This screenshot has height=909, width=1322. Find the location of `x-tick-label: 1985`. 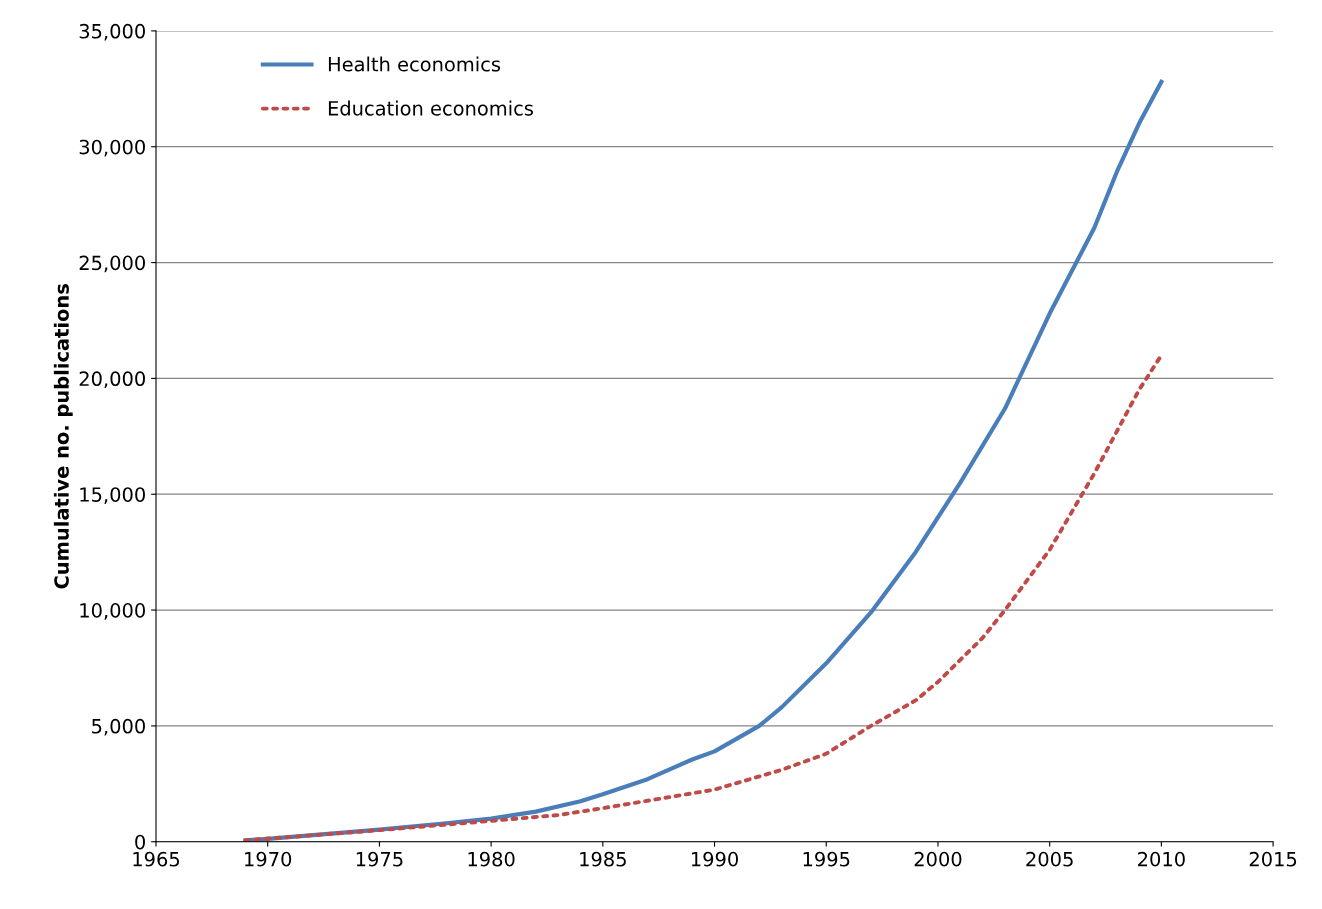

x-tick-label: 1985 is located at coordinates (603, 859).